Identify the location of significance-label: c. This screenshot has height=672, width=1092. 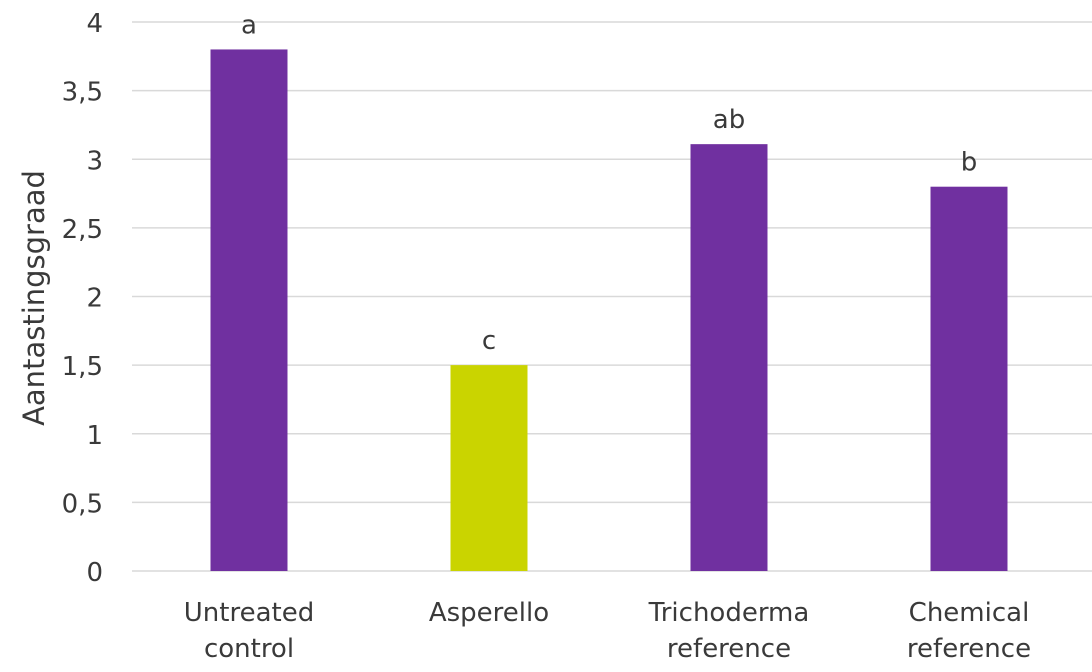
(489, 341).